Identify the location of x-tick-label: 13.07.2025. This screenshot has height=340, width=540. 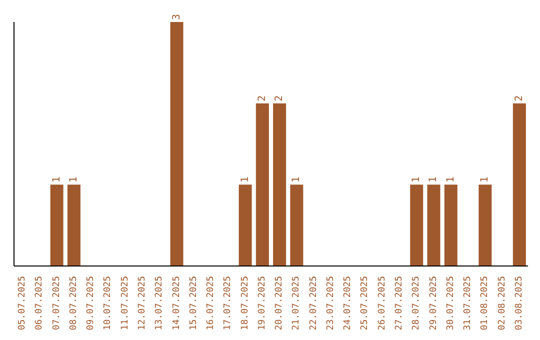
(159, 303).